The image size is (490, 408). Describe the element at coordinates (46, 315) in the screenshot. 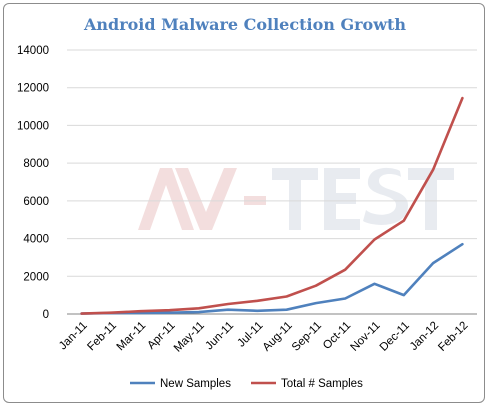

I see `y-tick-label: 0` at that location.